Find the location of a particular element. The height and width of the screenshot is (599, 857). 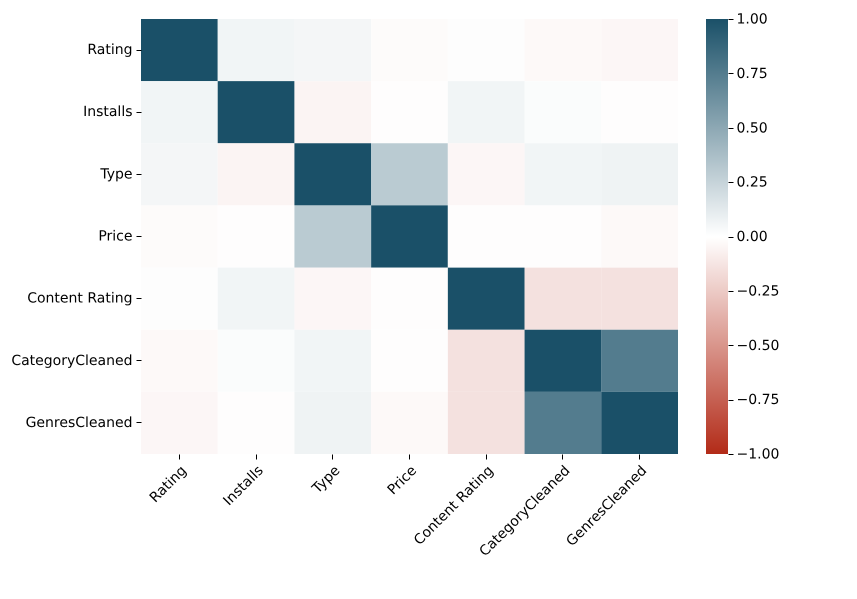

color-bar-label: −1.00 is located at coordinates (758, 454).